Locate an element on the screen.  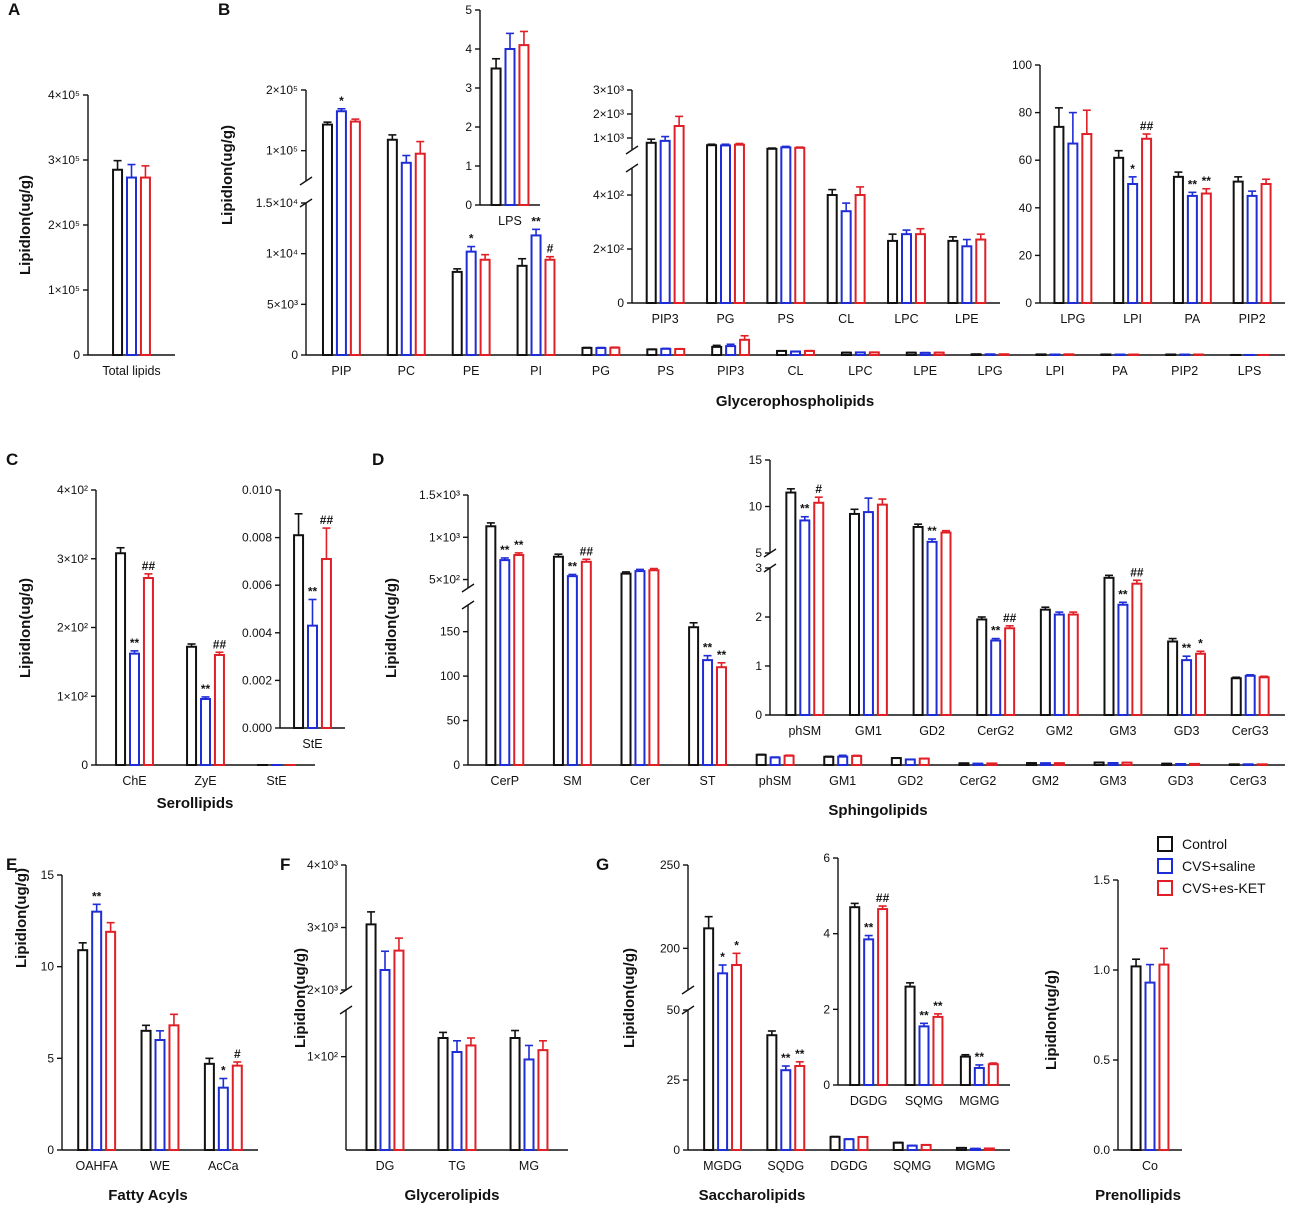
bar-co-ket is located at coordinates (1164, 1057).